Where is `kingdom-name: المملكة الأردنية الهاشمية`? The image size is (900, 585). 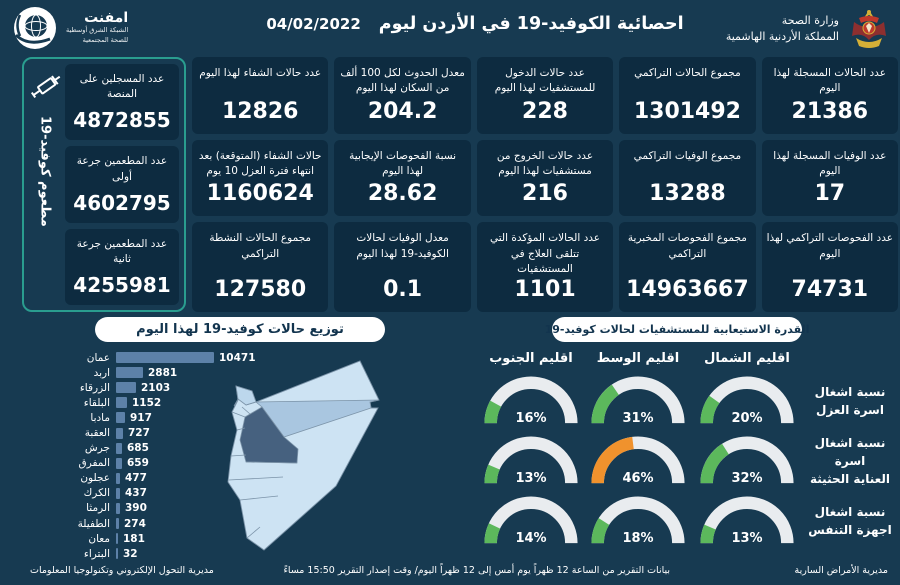
kingdom-name: المملكة الأردنية الهاشمية is located at coordinates (782, 36).